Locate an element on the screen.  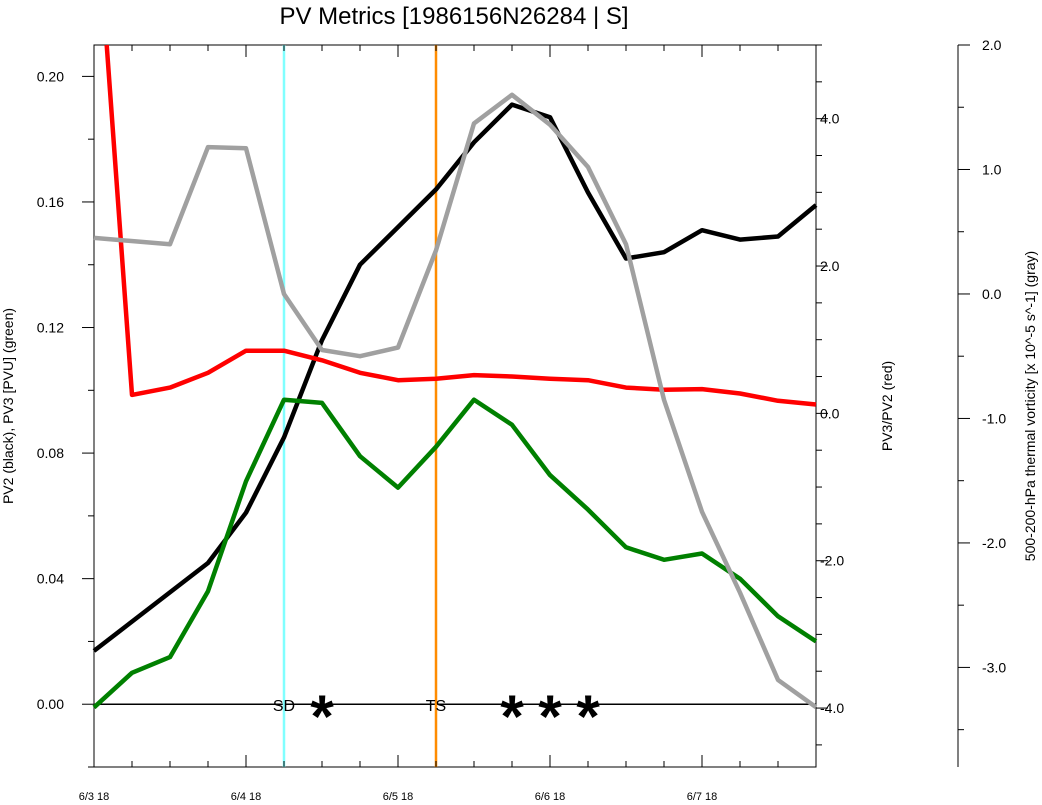
left-axis-tick-label: 0.16 is located at coordinates (50, 202).